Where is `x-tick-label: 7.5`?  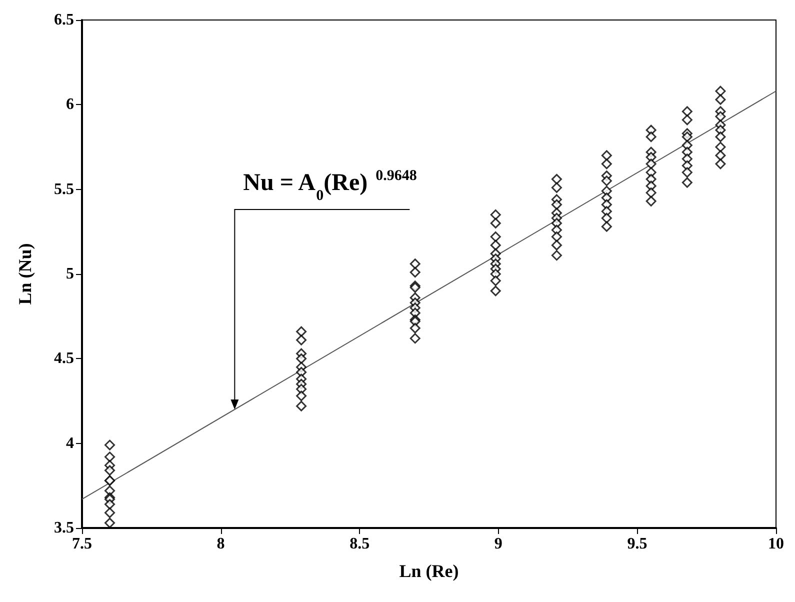 x-tick-label: 7.5 is located at coordinates (82, 544).